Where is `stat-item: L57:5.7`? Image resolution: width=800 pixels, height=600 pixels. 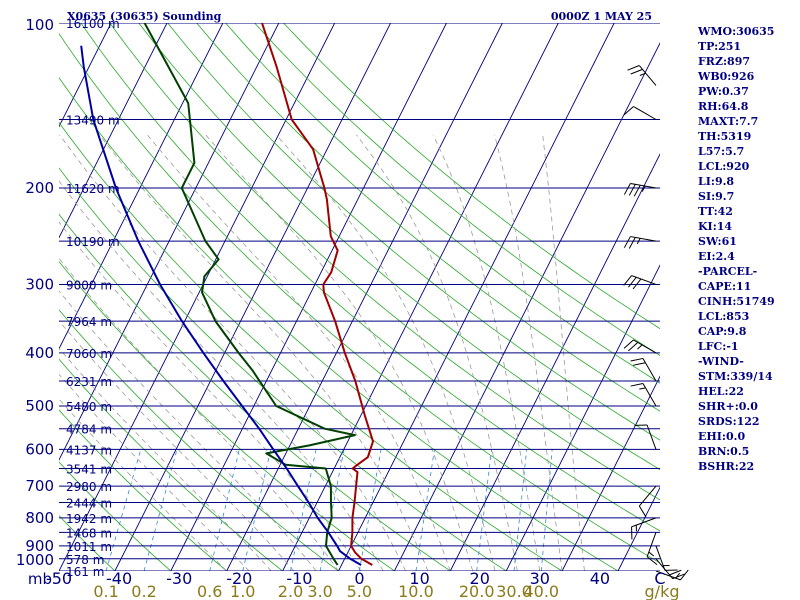 stat-item: L57:5.7 is located at coordinates (721, 151).